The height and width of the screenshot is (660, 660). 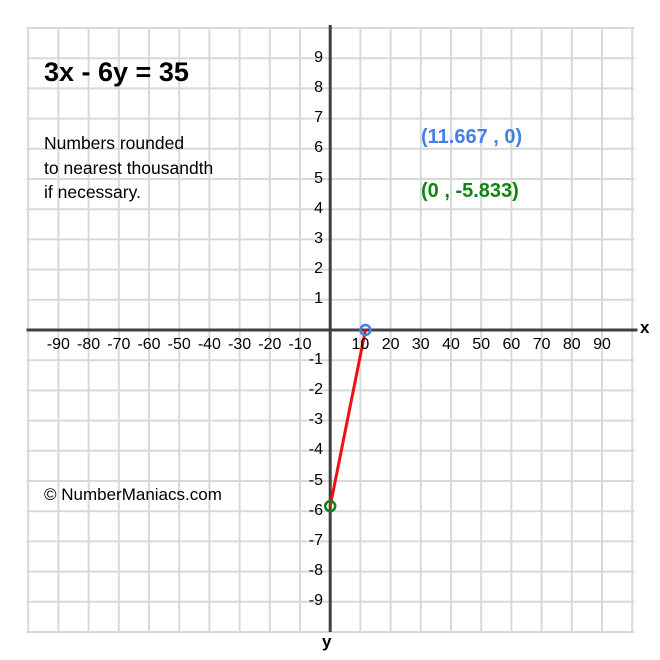 I want to click on equation-title: 3x - 6y = 35, so click(x=116, y=72).